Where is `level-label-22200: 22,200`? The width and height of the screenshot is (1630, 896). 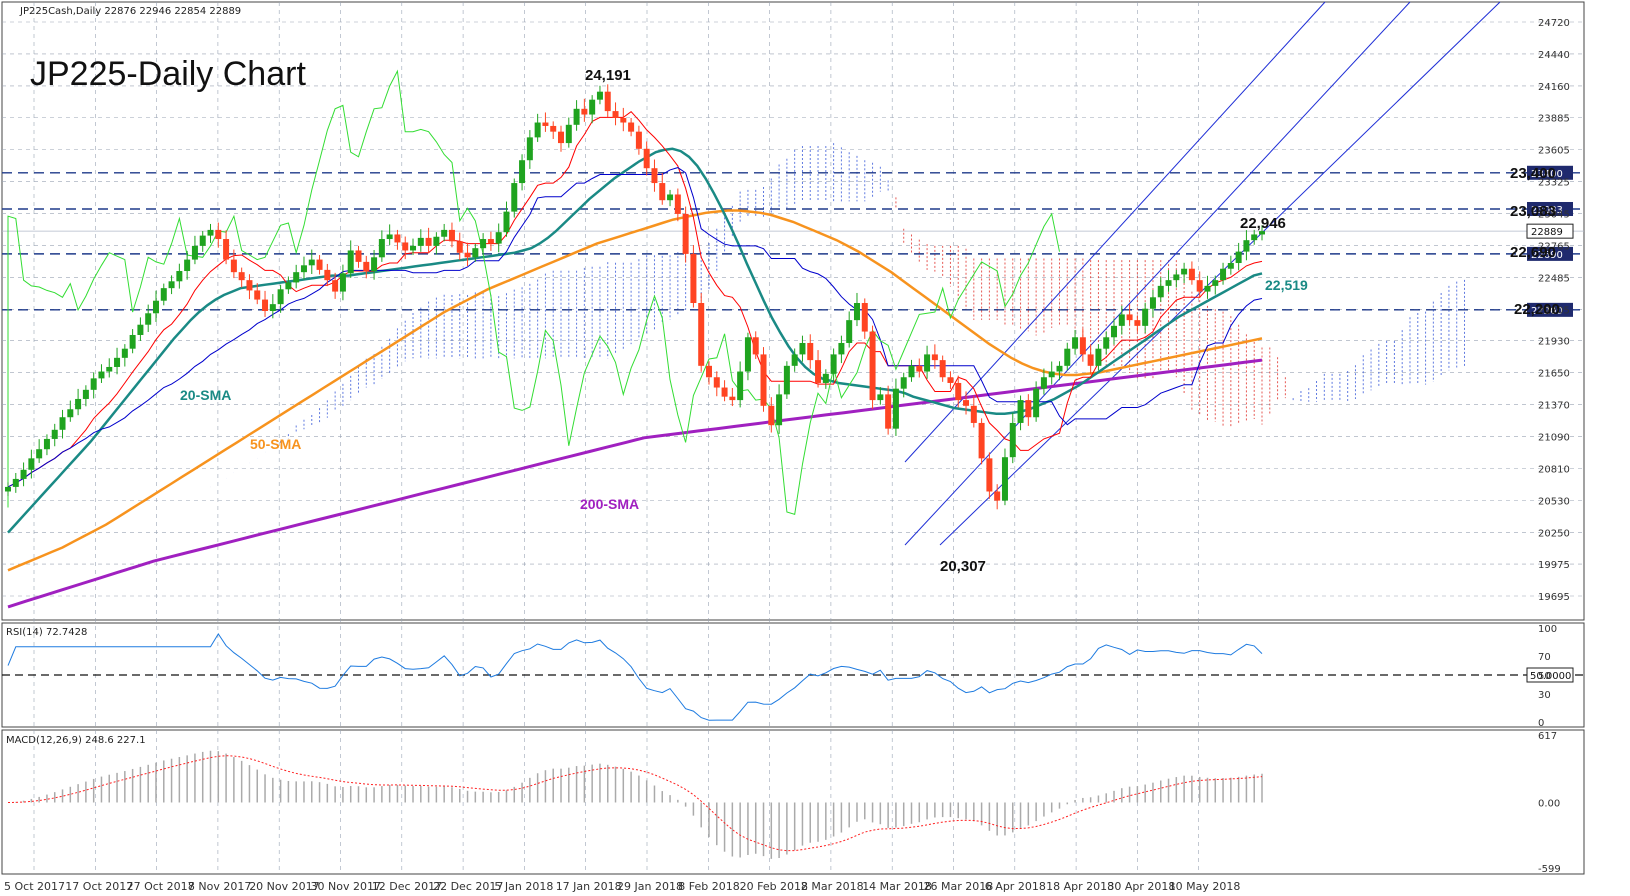
level-label-22200: 22,200 is located at coordinates (1537, 309).